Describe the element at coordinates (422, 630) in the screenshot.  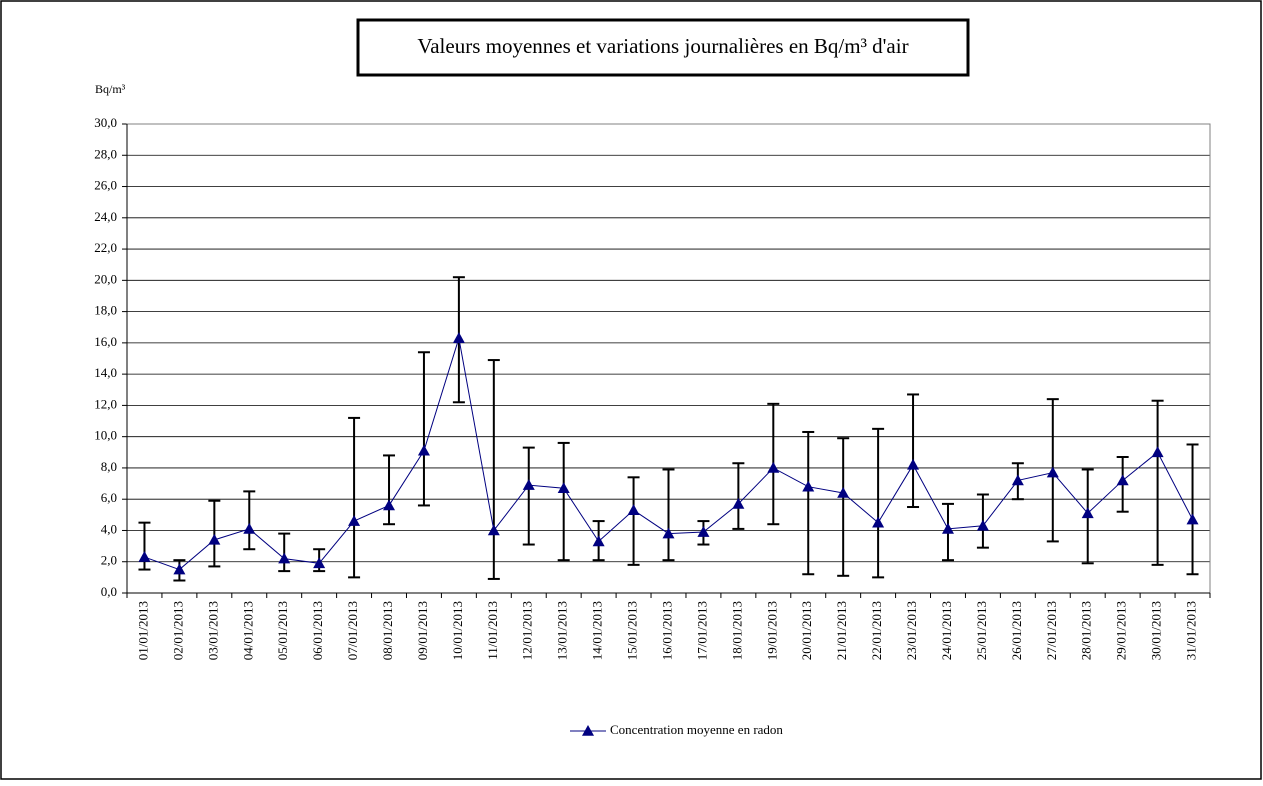
I see `x-tick-label: 09/01/2013` at that location.